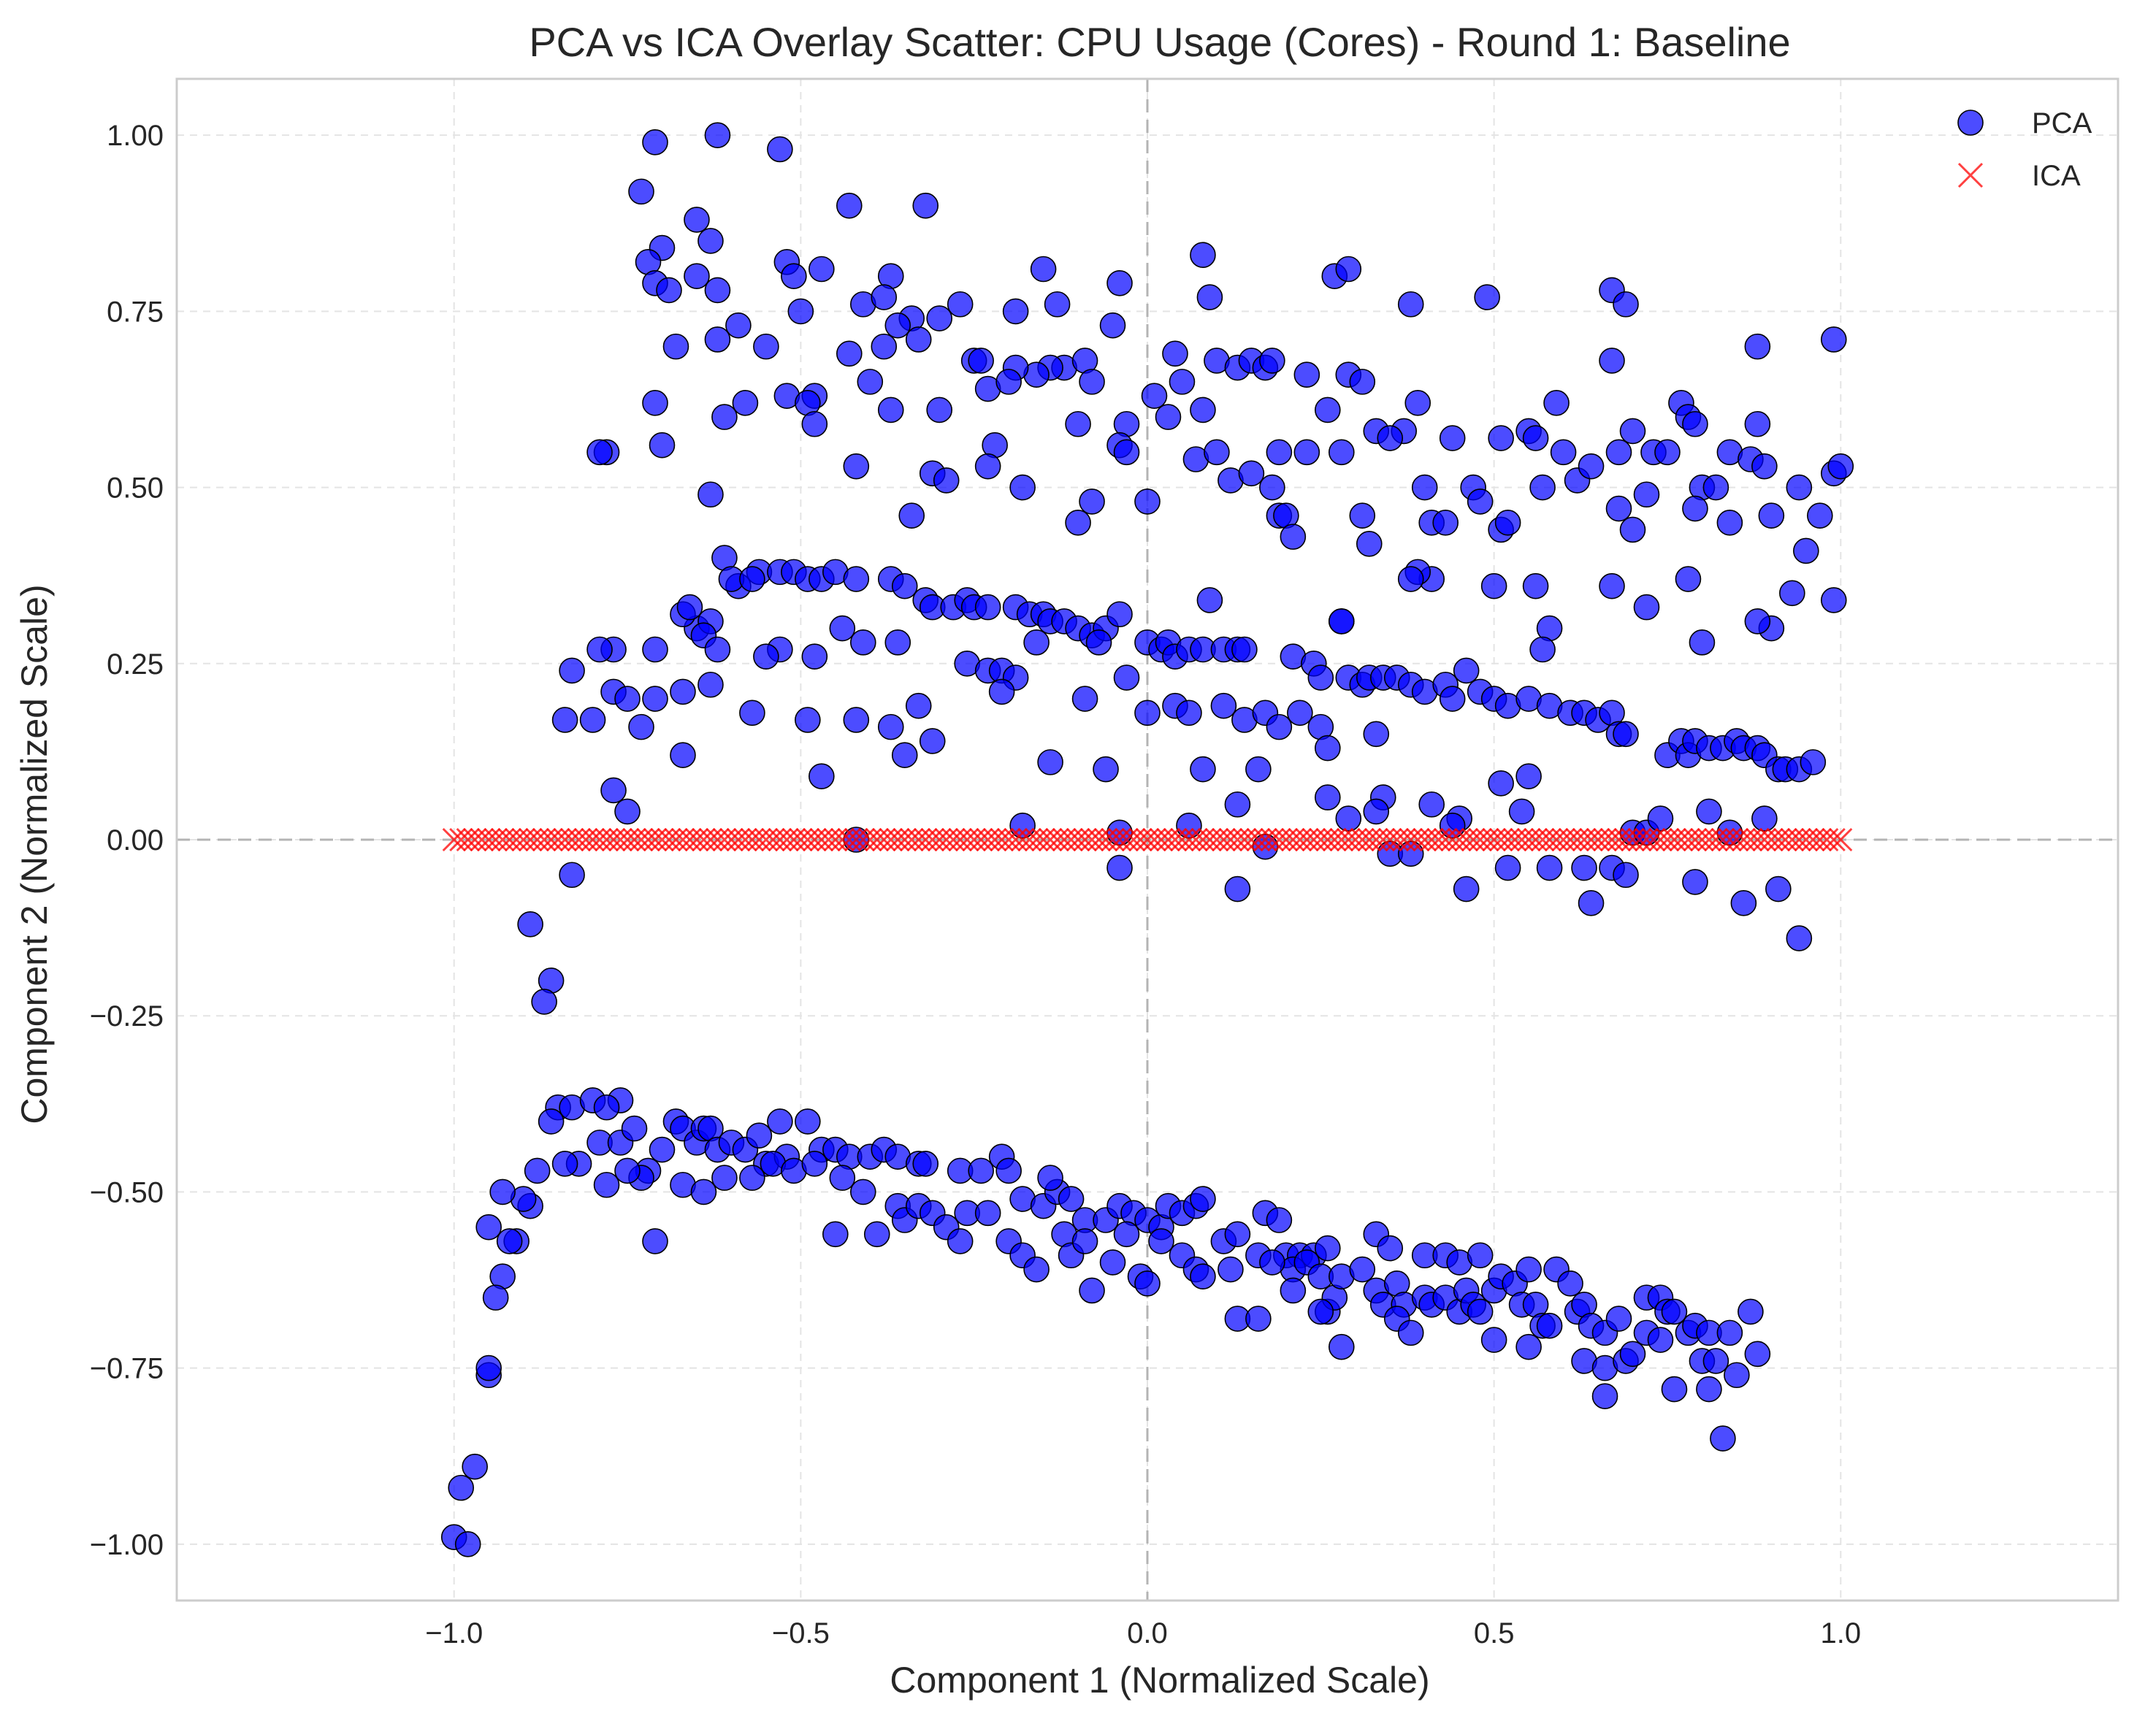 The height and width of the screenshot is (1721, 2156). What do you see at coordinates (1148, 839) in the screenshot?
I see `ica-series` at bounding box center [1148, 839].